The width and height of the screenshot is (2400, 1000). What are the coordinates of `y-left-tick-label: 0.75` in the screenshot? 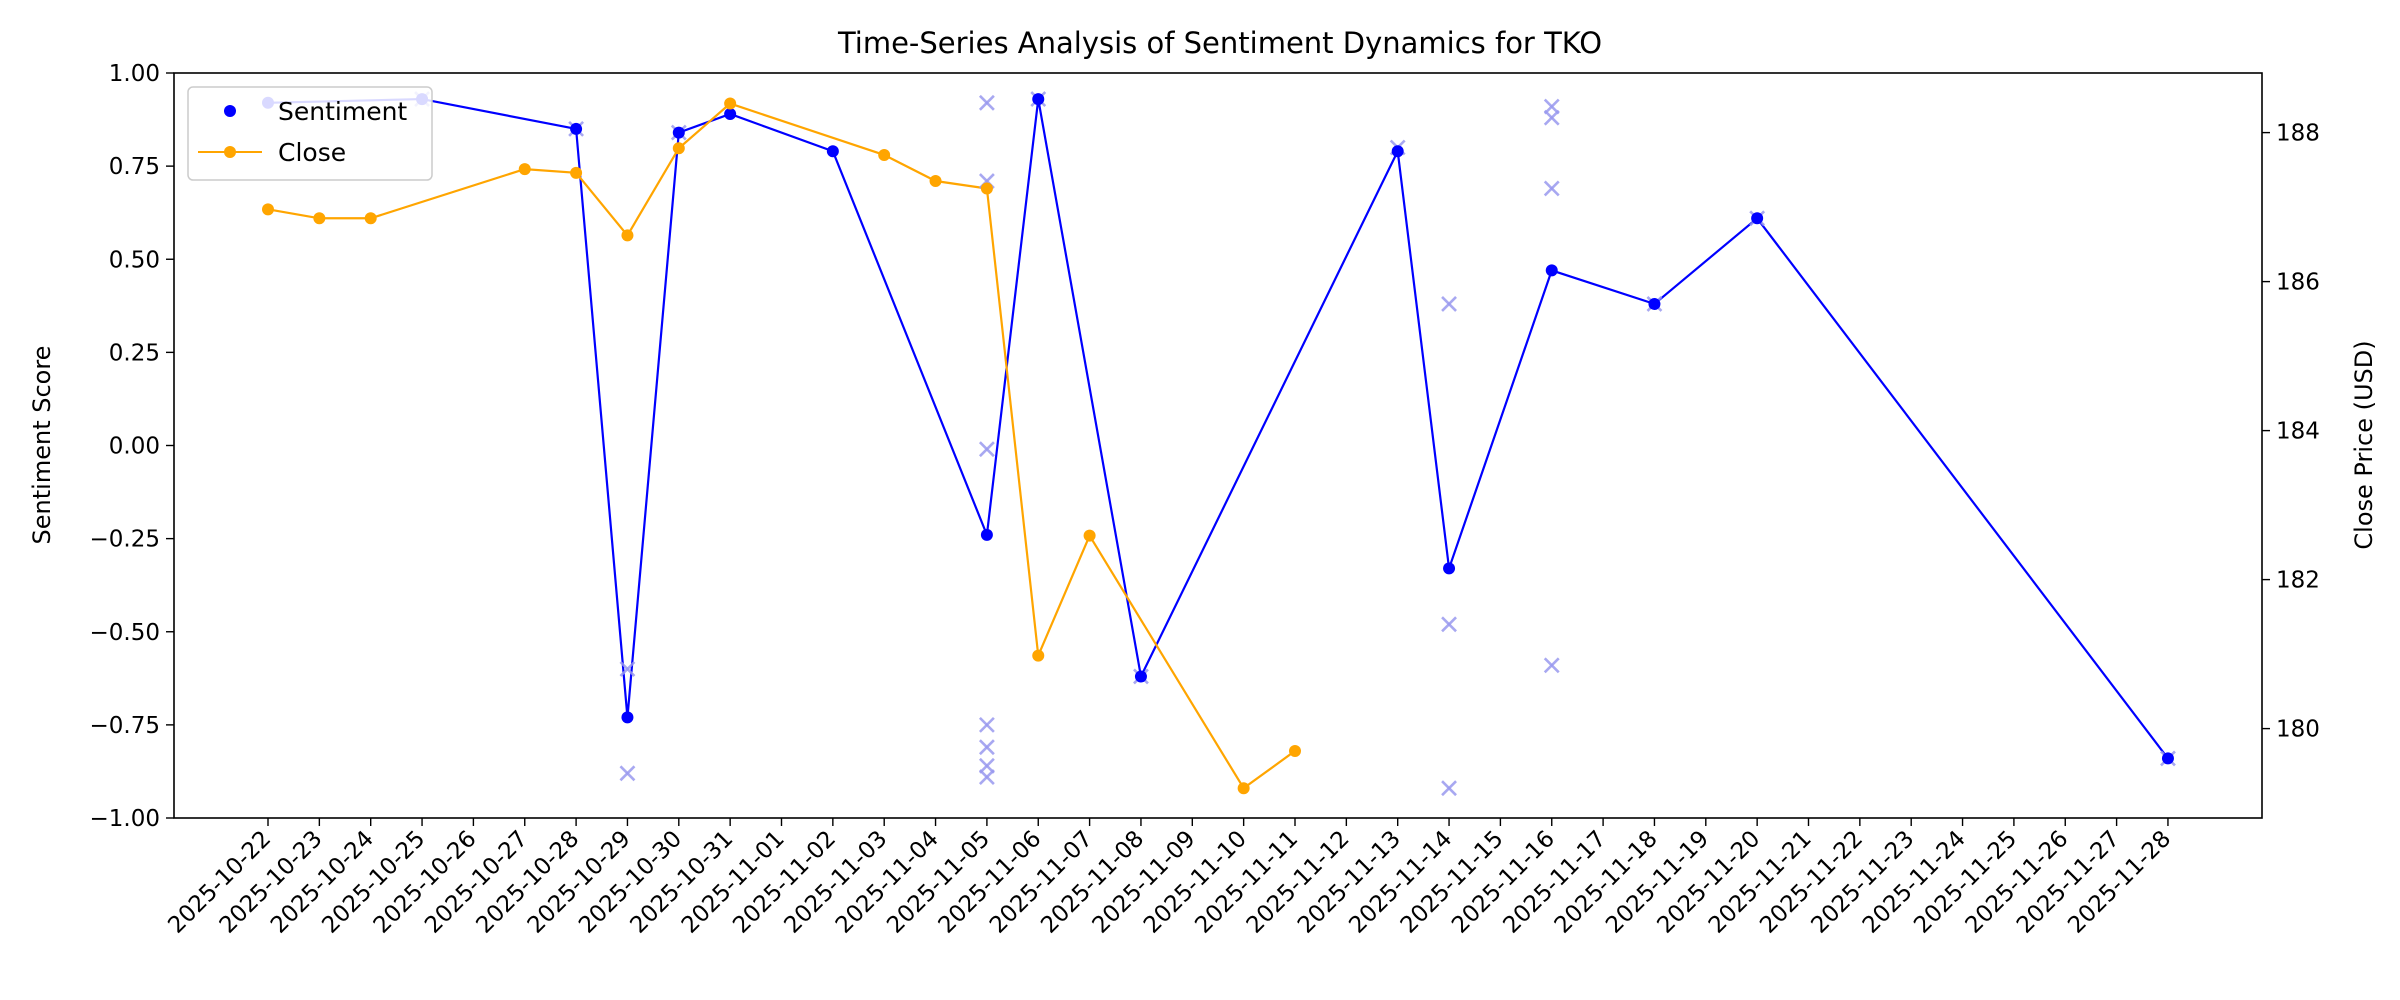 It's located at (134, 167).